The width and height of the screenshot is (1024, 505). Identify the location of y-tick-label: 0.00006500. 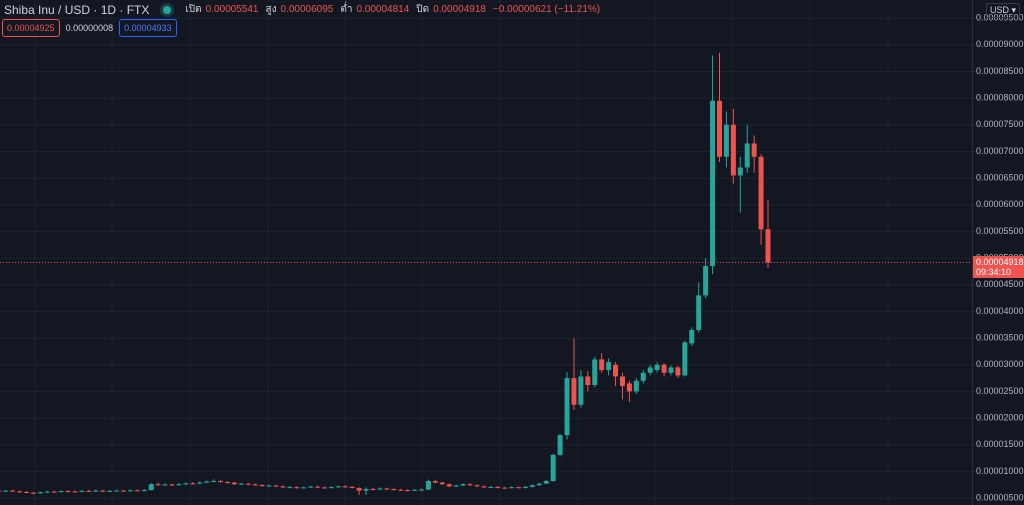
(1000, 177).